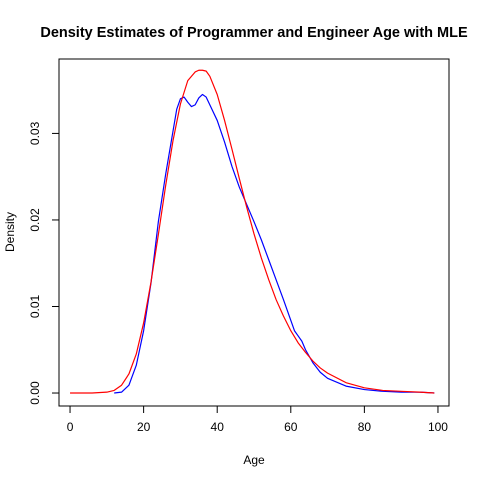 Image resolution: width=480 pixels, height=480 pixels. What do you see at coordinates (291, 427) in the screenshot?
I see `x-tick-label: 60` at bounding box center [291, 427].